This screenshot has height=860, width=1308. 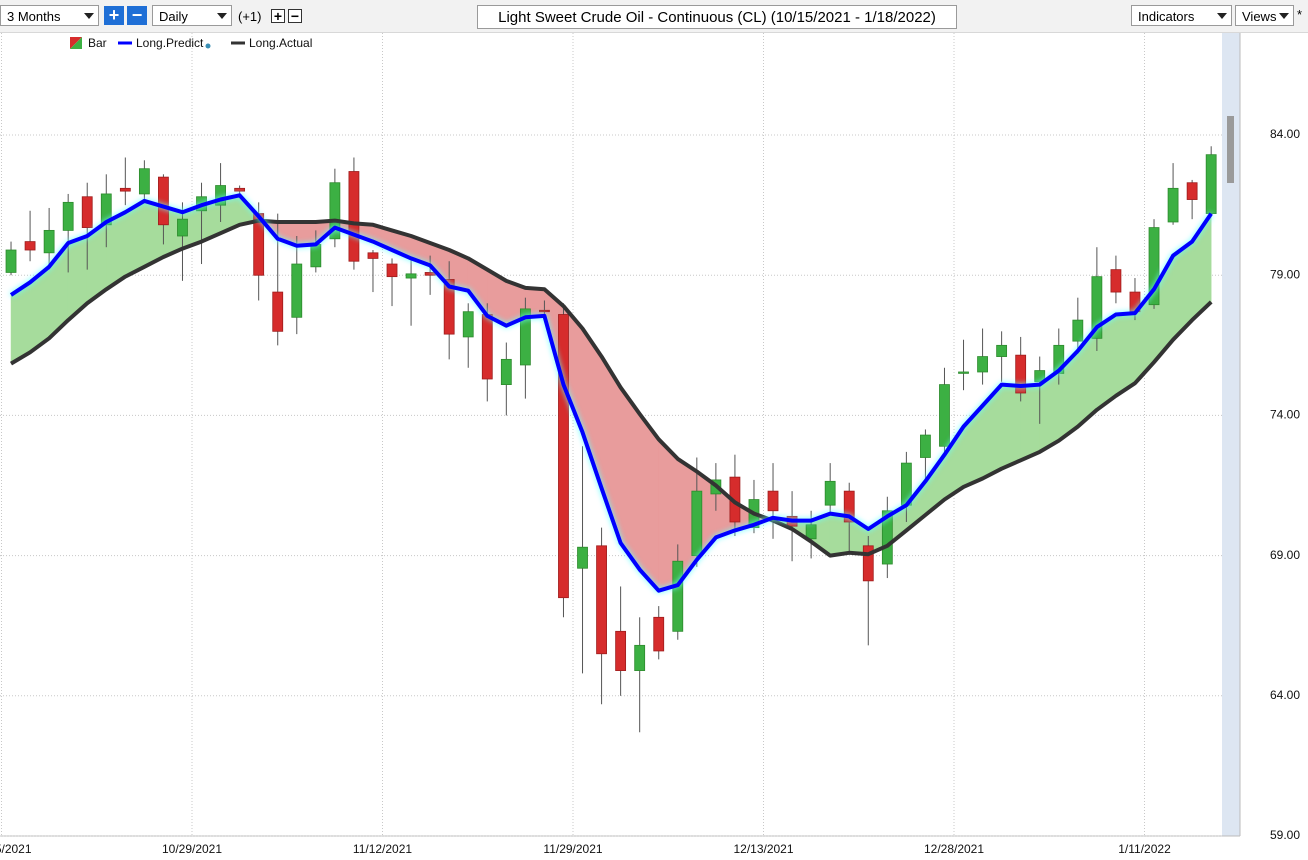 I want to click on star: *, so click(x=1300, y=14).